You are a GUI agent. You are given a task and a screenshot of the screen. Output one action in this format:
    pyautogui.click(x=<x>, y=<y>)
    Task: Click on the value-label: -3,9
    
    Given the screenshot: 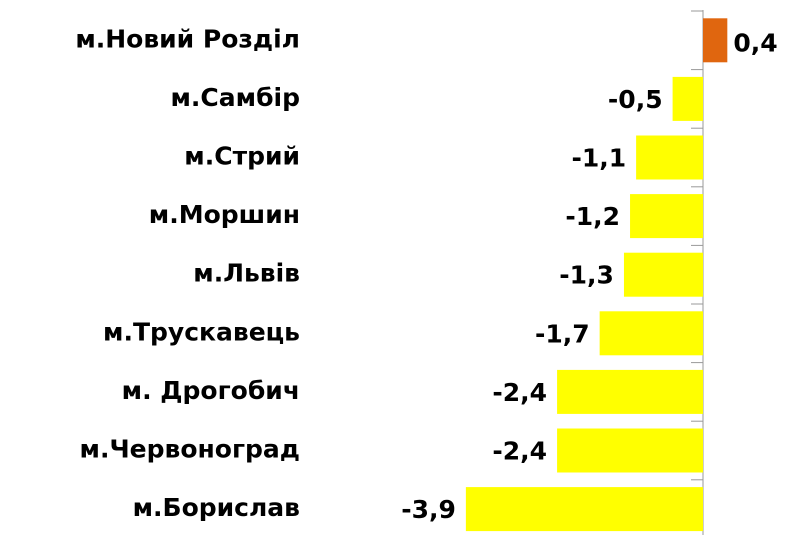 What is the action you would take?
    pyautogui.click(x=428, y=509)
    